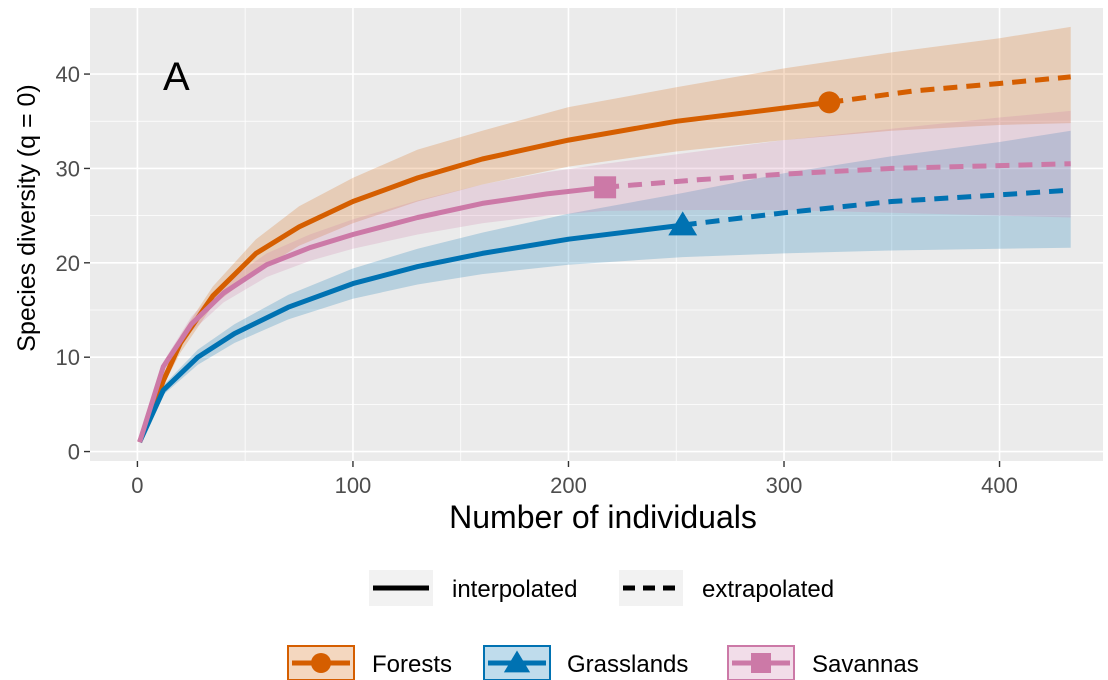 The width and height of the screenshot is (1108, 680). Describe the element at coordinates (865, 664) in the screenshot. I see `legend-label-savannas: Savannas` at that location.